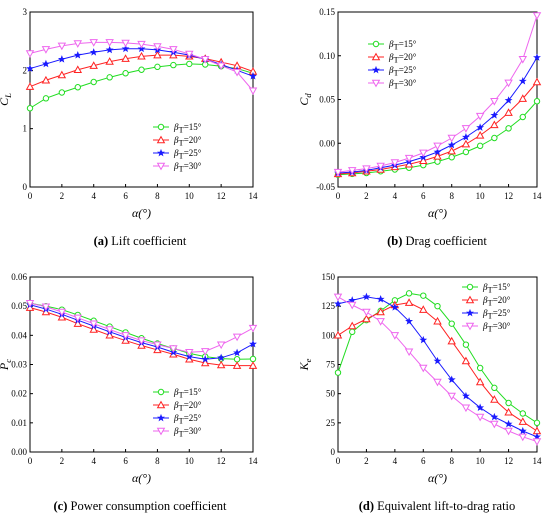 This screenshot has height=520, width=550. I want to click on y-axis-label: Ke, so click(305, 364).